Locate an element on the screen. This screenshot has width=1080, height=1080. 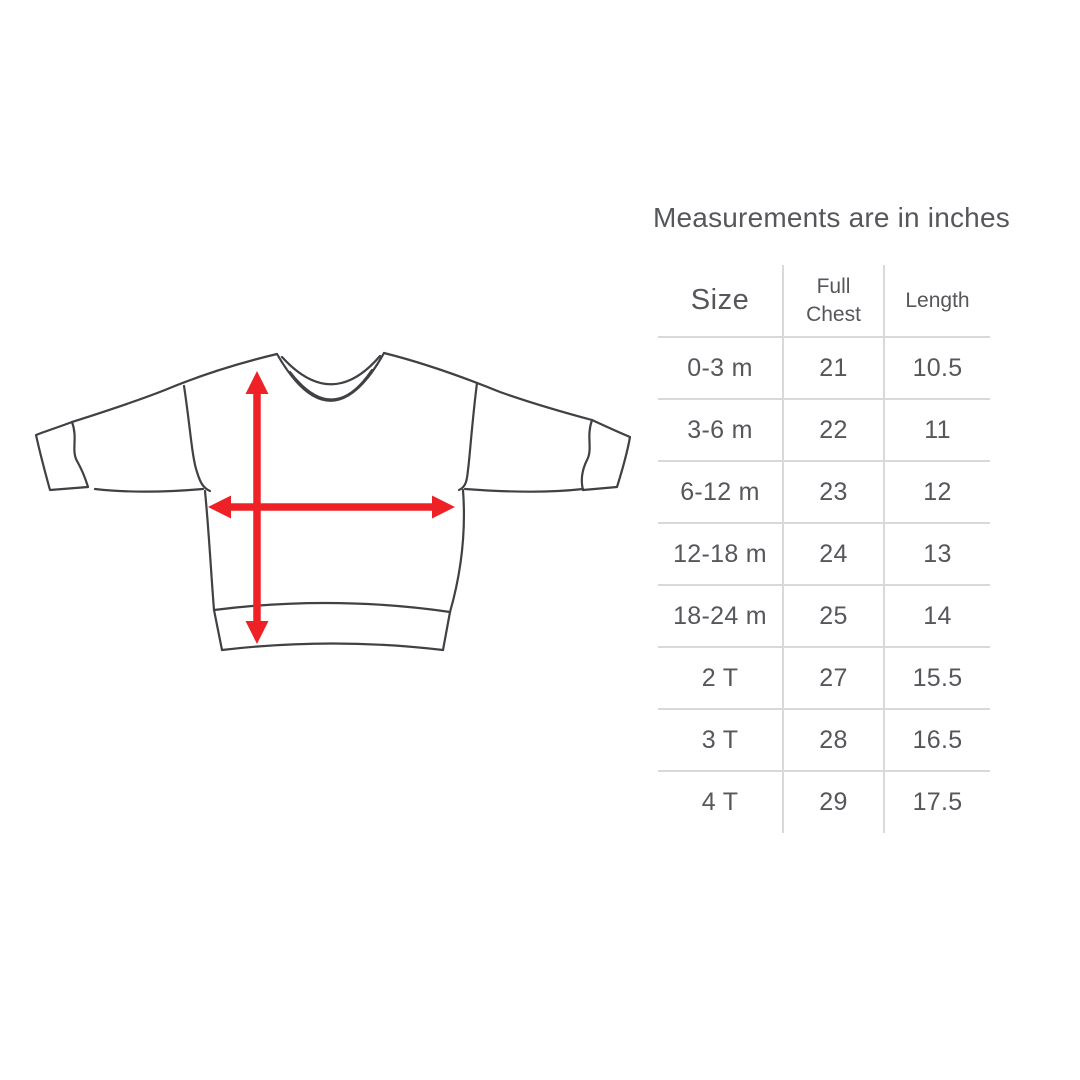
hem-left-edge is located at coordinates (218, 630).